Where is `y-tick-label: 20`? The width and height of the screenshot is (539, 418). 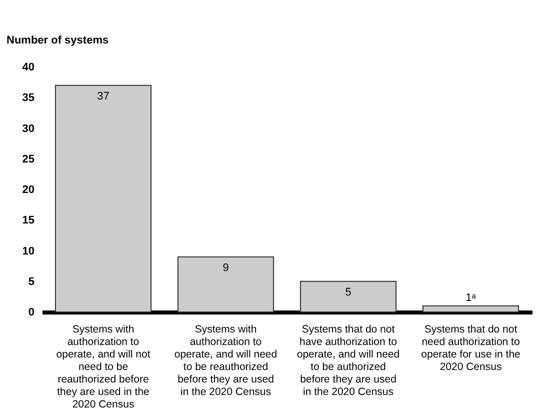
y-tick-label: 20 is located at coordinates (28, 190).